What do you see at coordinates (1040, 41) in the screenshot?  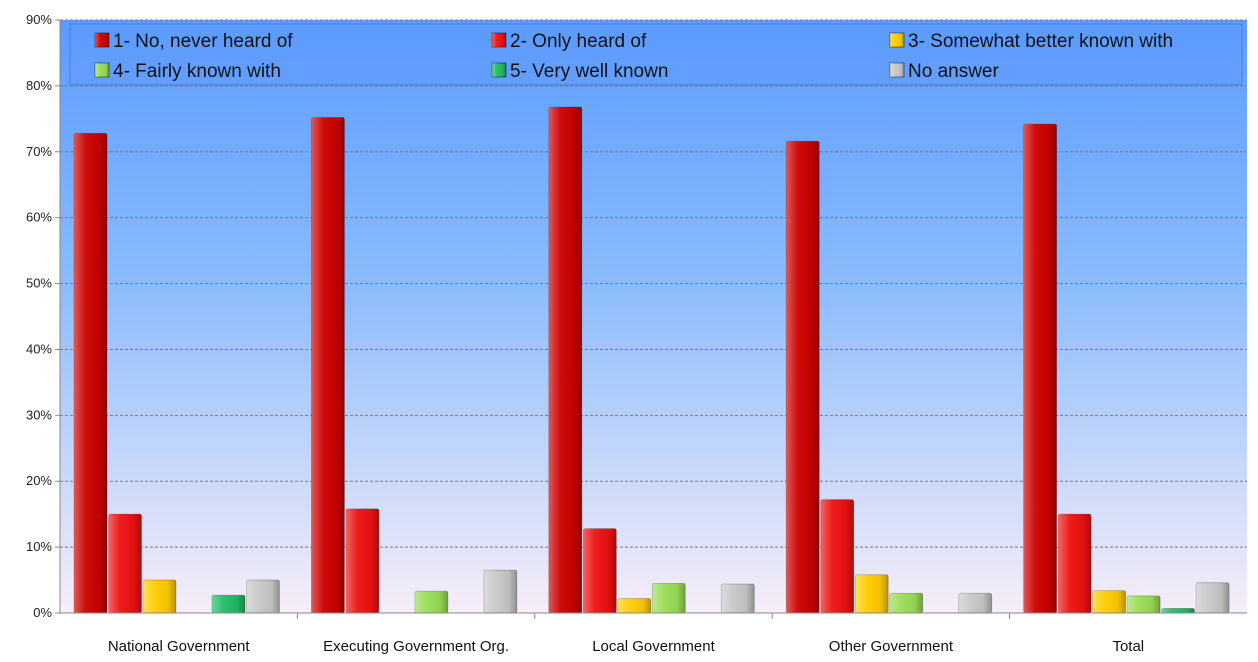 I see `legend-label: 3- Somewhat better known with` at bounding box center [1040, 41].